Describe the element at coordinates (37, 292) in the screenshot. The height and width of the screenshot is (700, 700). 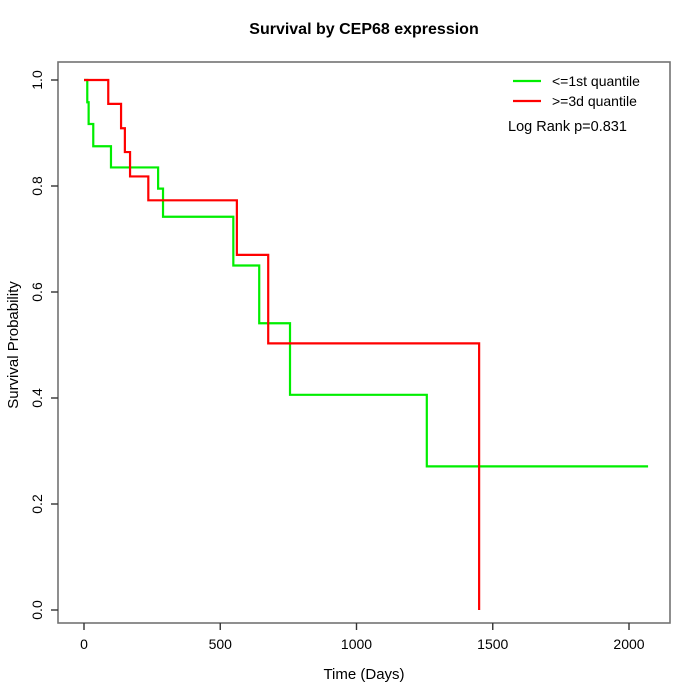
I see `y-tick-label: 0.6` at that location.